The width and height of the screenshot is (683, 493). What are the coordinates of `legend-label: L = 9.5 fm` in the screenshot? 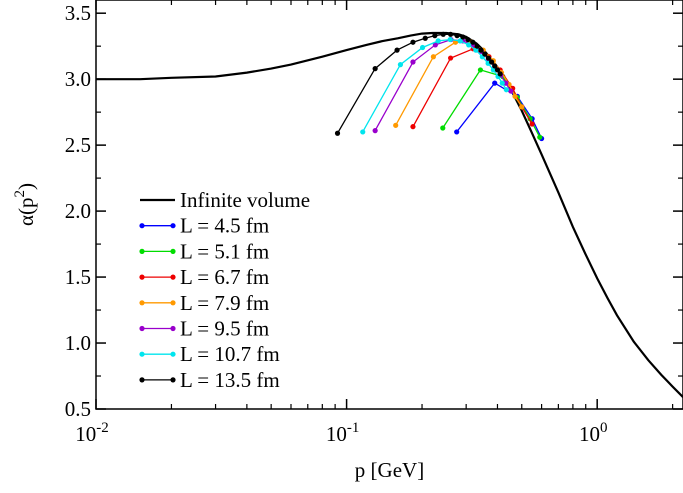 It's located at (224, 329).